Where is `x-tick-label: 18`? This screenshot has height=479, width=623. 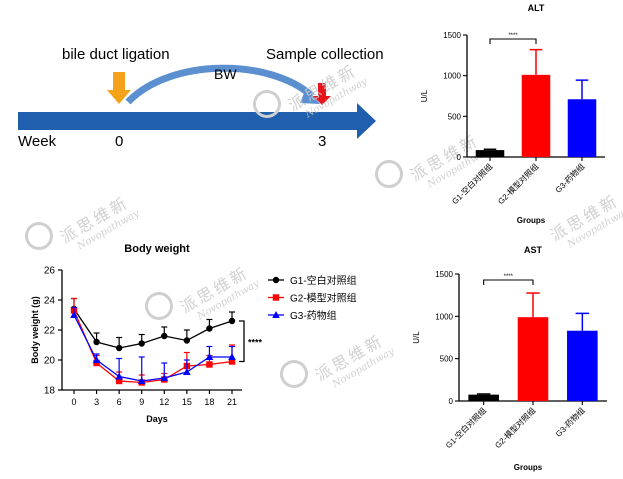 x-tick-label: 18 is located at coordinates (209, 402).